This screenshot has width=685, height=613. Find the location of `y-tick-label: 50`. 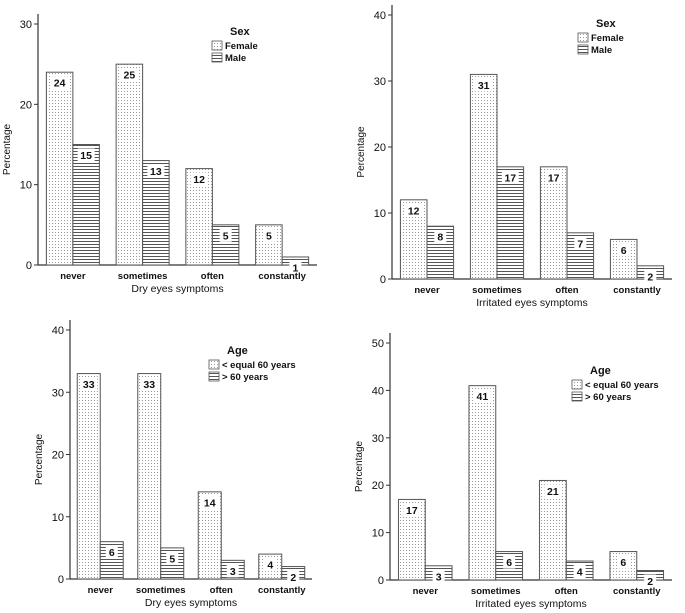

y-tick-label: 50 is located at coordinates (378, 344).